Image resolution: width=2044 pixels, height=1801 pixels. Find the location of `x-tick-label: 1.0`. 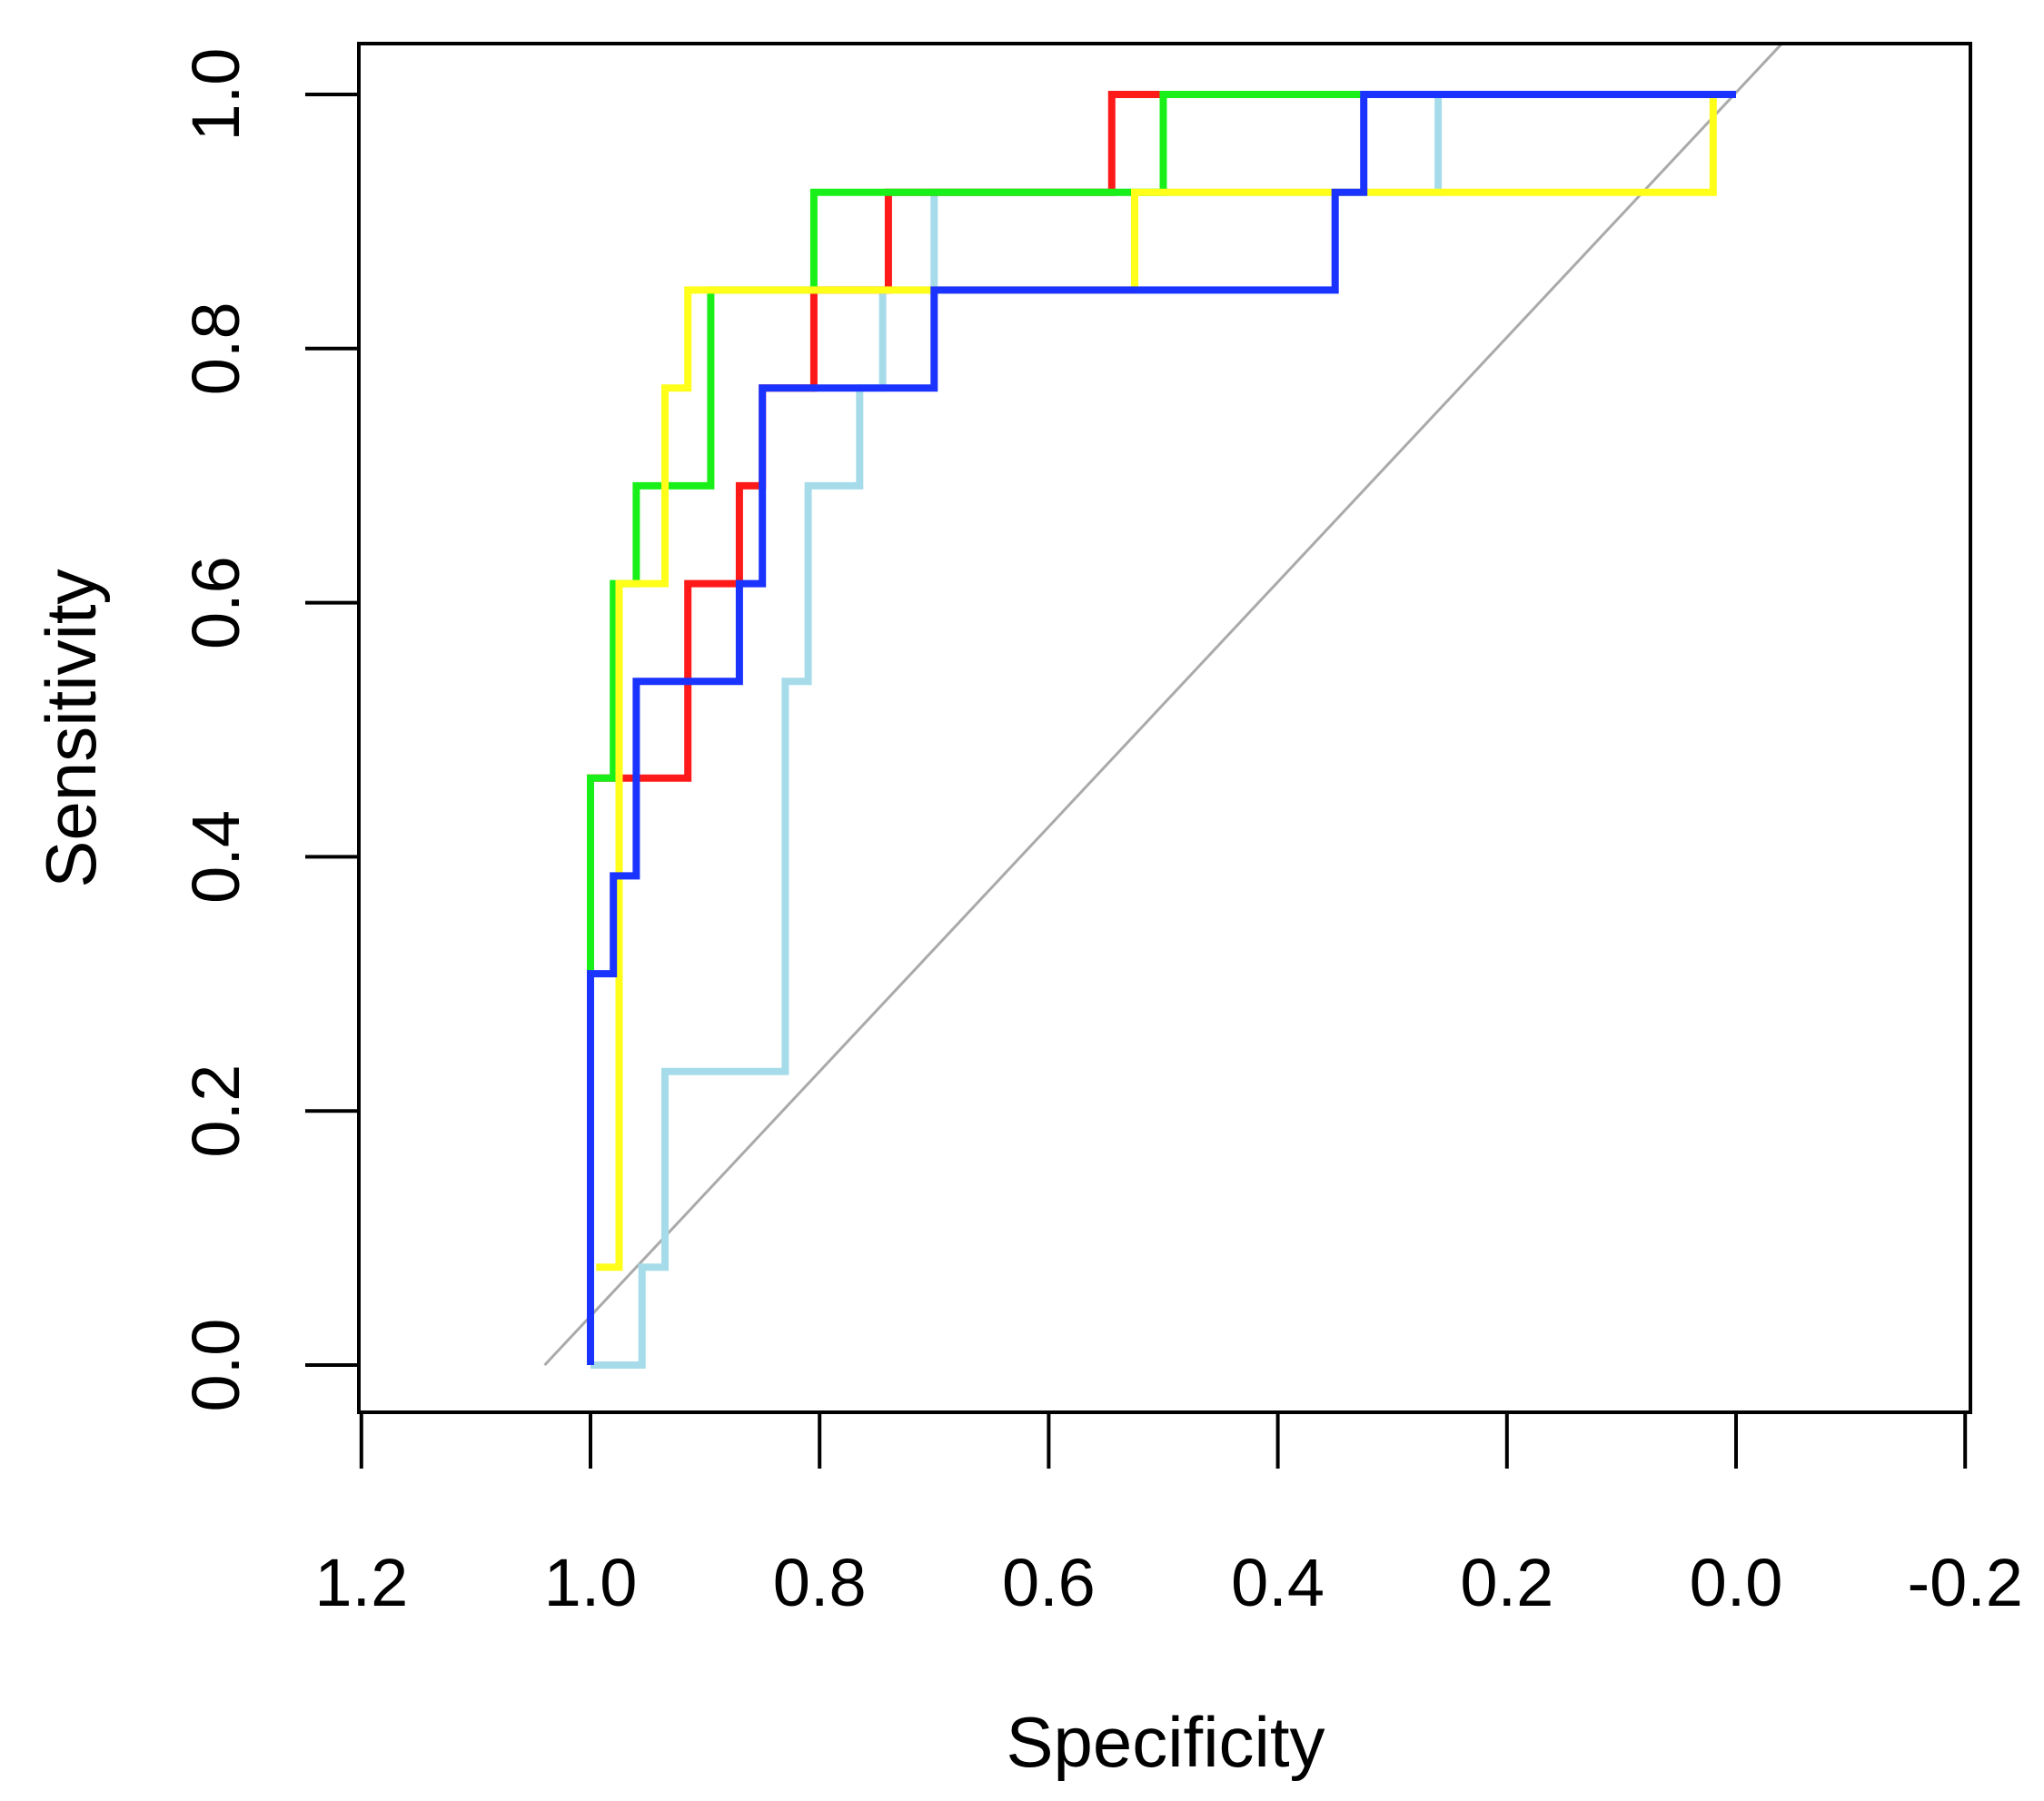

x-tick-label: 1.0 is located at coordinates (591, 1582).